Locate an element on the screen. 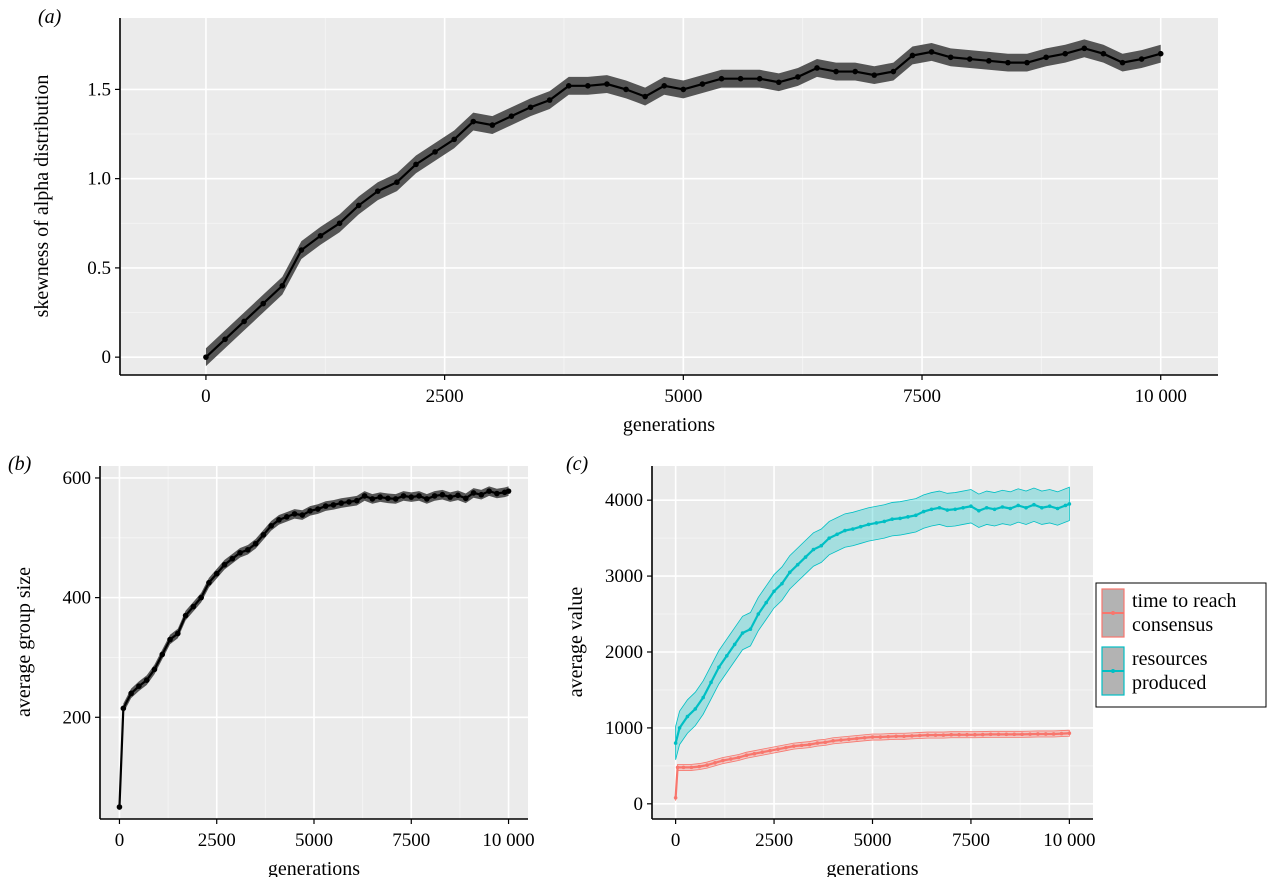  series-line is located at coordinates (313, 648).